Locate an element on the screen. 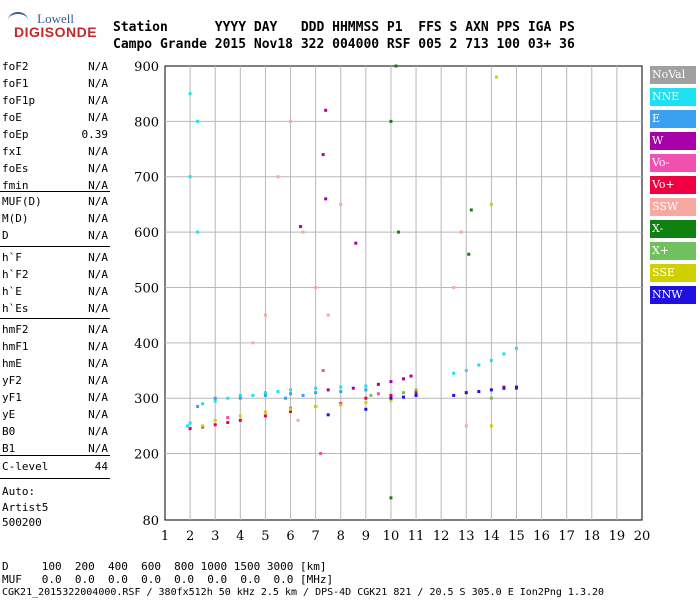  x-tick-label: 10 is located at coordinates (391, 536).